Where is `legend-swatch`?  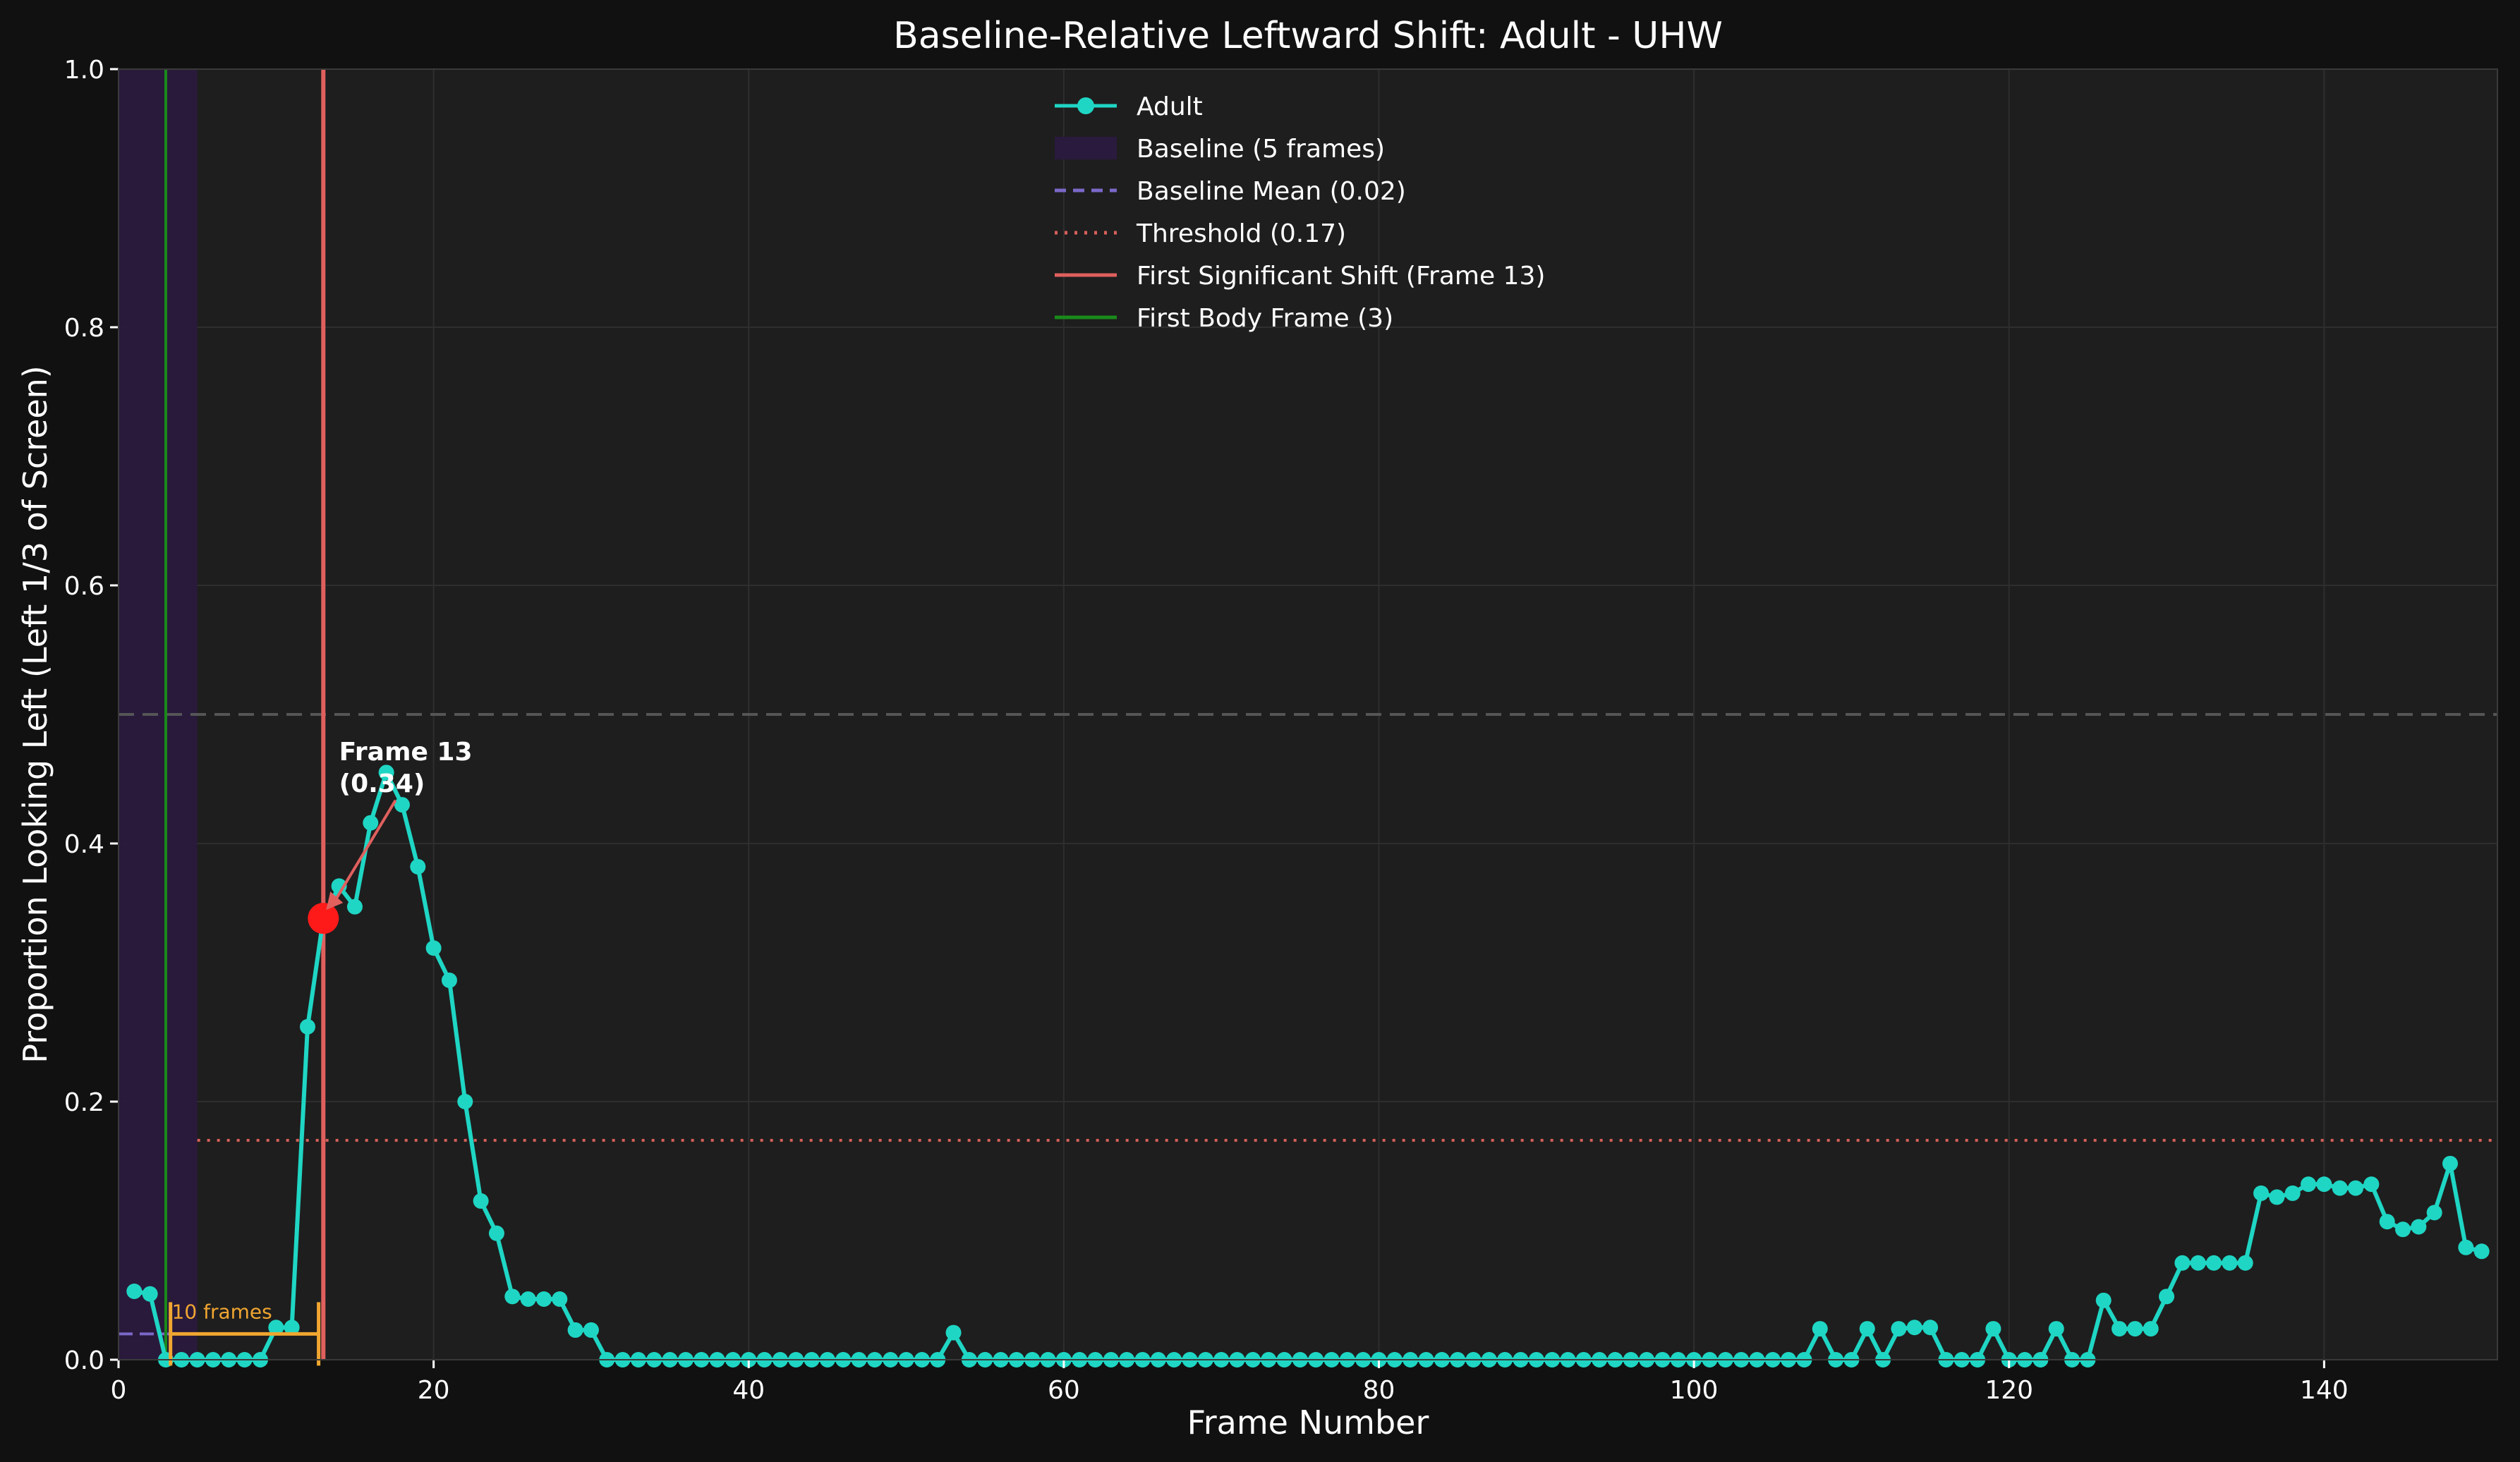
legend-swatch is located at coordinates (1086, 148).